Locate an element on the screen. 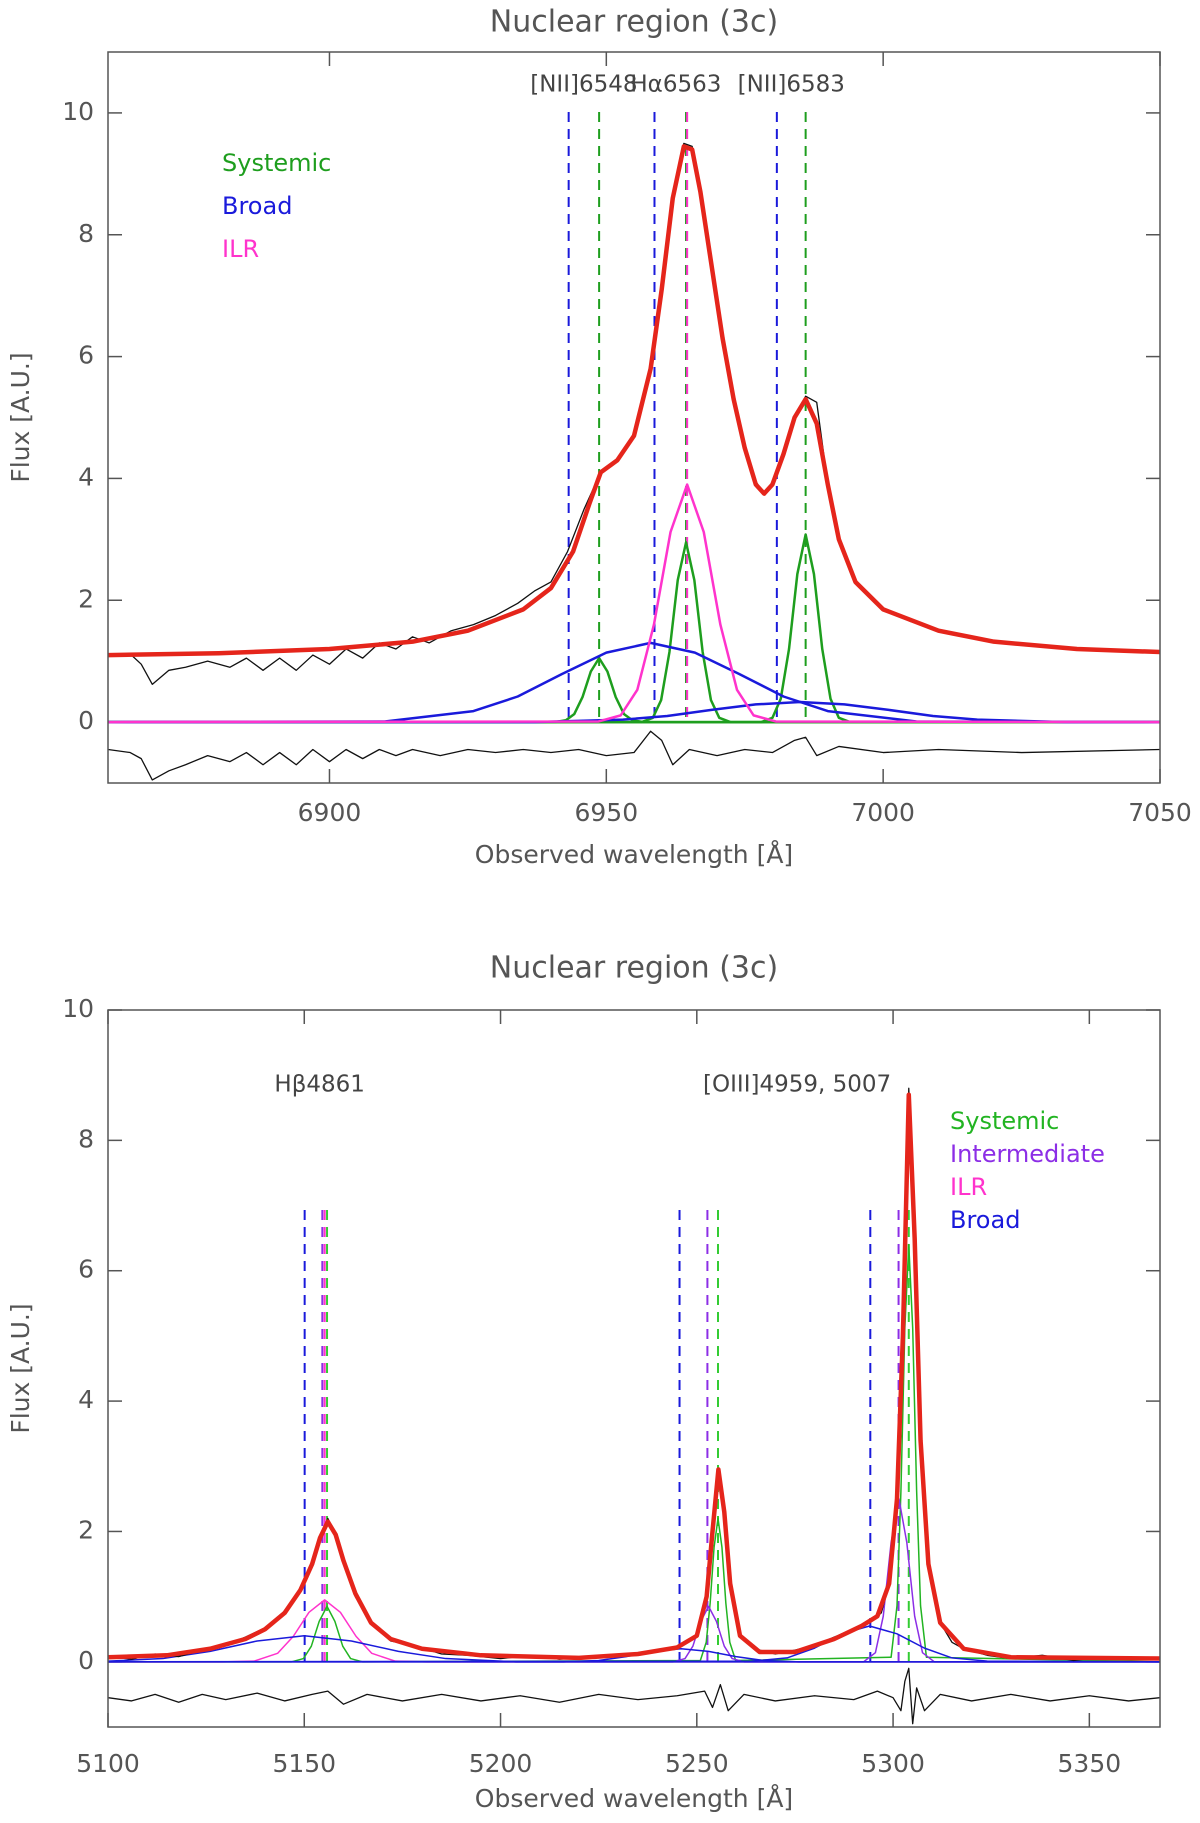 Image resolution: width=1200 pixels, height=1823 pixels. x-tick-label: 6950 is located at coordinates (607, 812).